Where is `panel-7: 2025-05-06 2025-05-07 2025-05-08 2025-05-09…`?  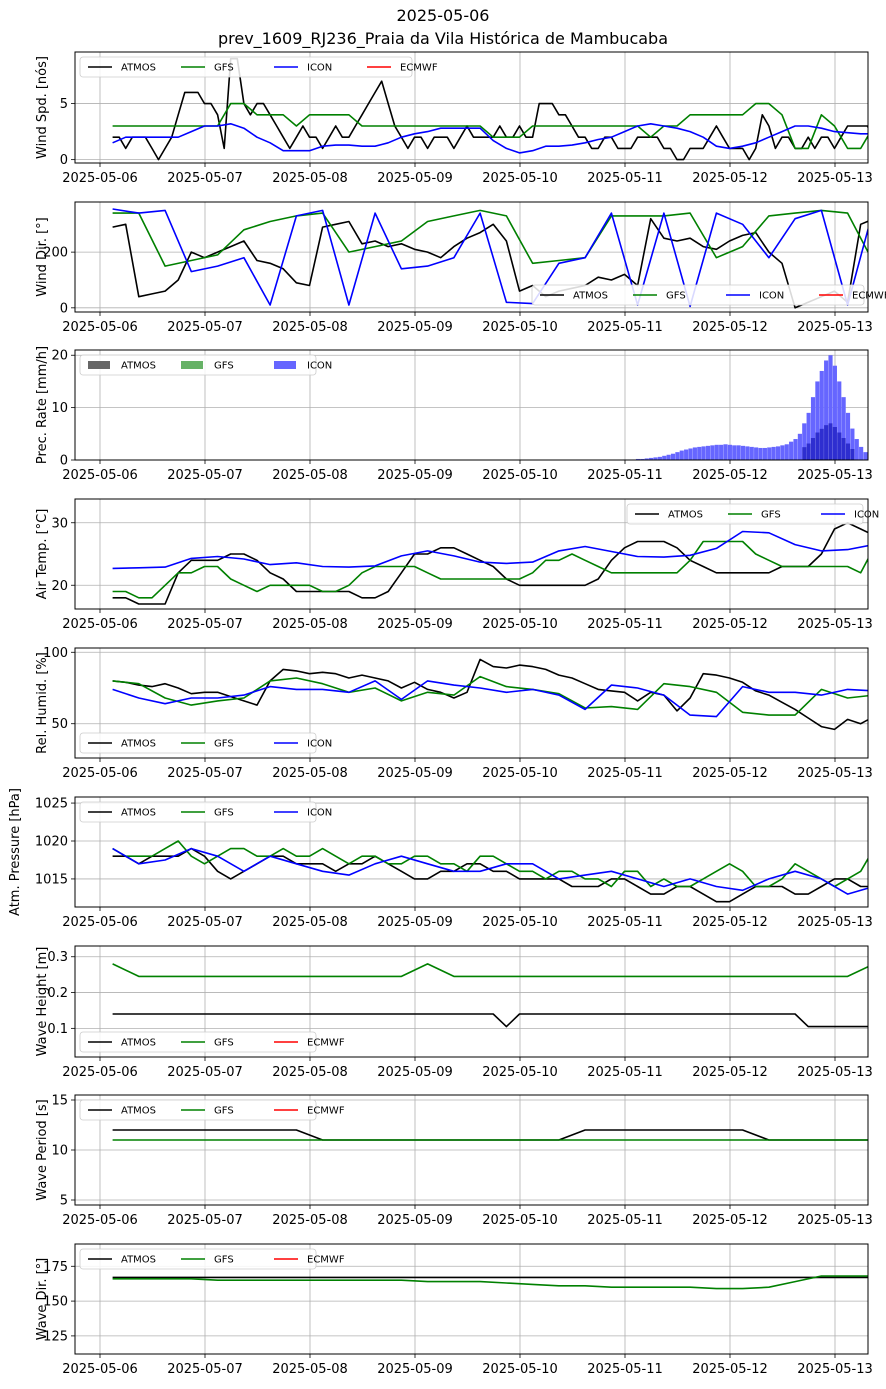 panel-7: 2025-05-06 2025-05-07 2025-05-08 2025-05-09… is located at coordinates (454, 1012).